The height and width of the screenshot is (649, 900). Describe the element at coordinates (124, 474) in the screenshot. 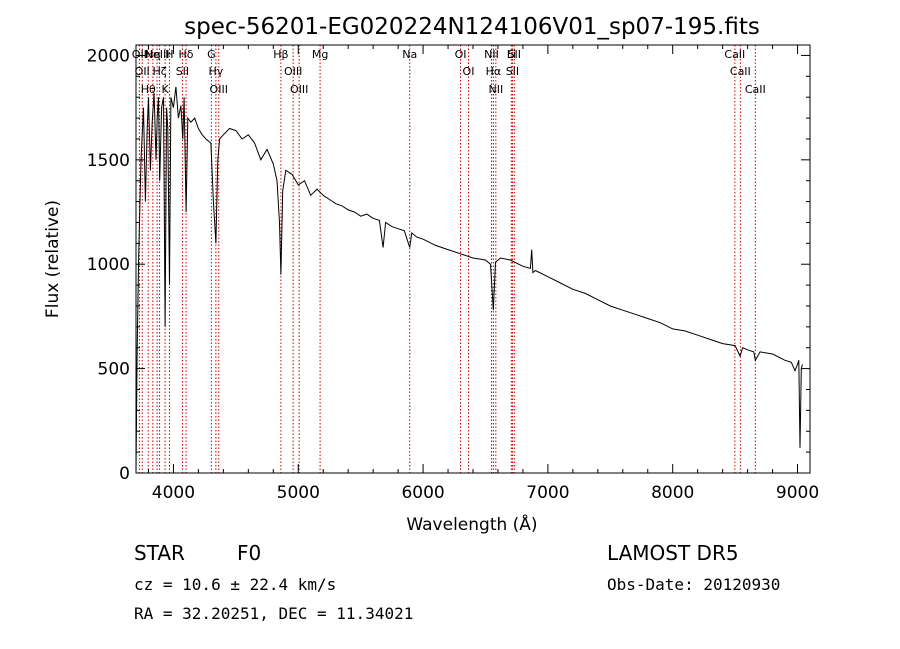

I see `y-tick-label: 0` at that location.